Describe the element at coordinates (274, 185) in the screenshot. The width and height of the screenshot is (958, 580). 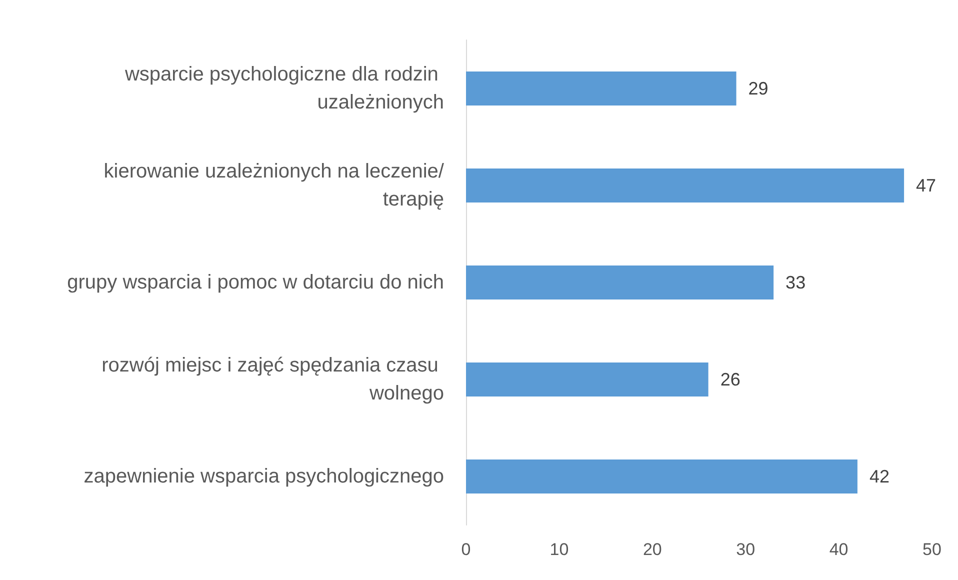
I see `y-tick-label: kierowanie uzależnionych na leczenie/terapię` at that location.